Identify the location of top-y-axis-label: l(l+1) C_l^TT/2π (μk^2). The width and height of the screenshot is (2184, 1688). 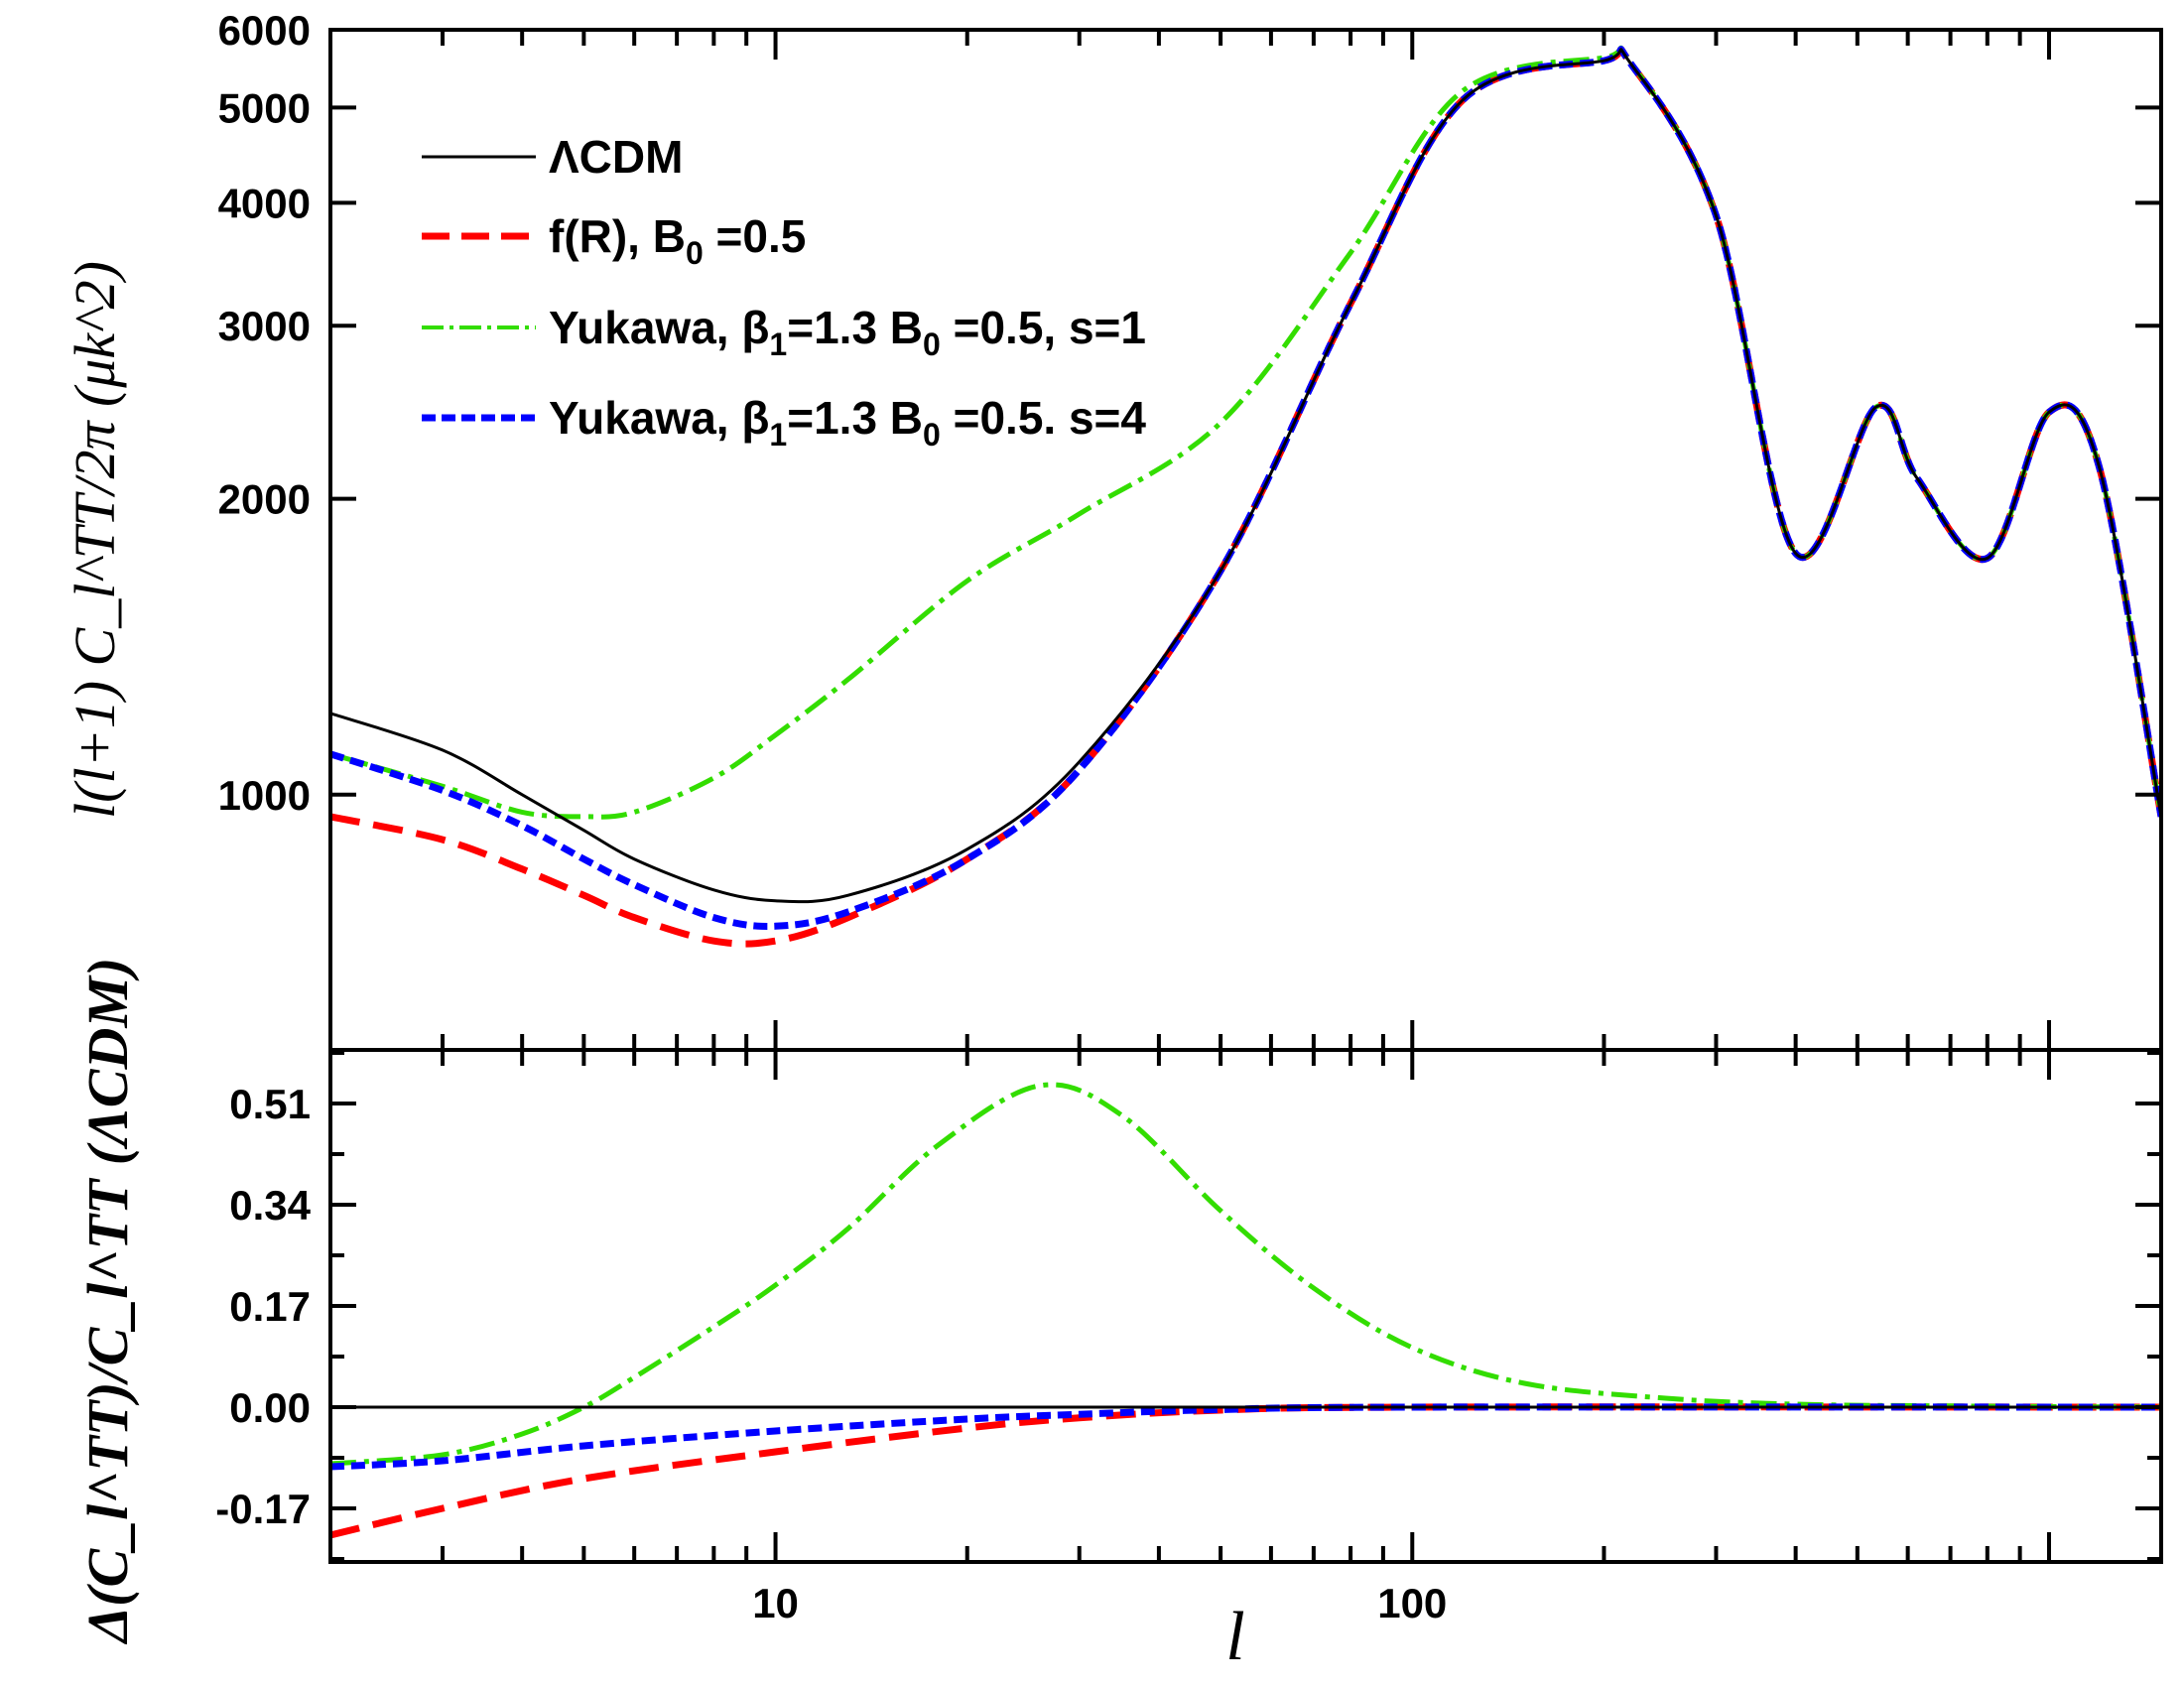
(95, 540).